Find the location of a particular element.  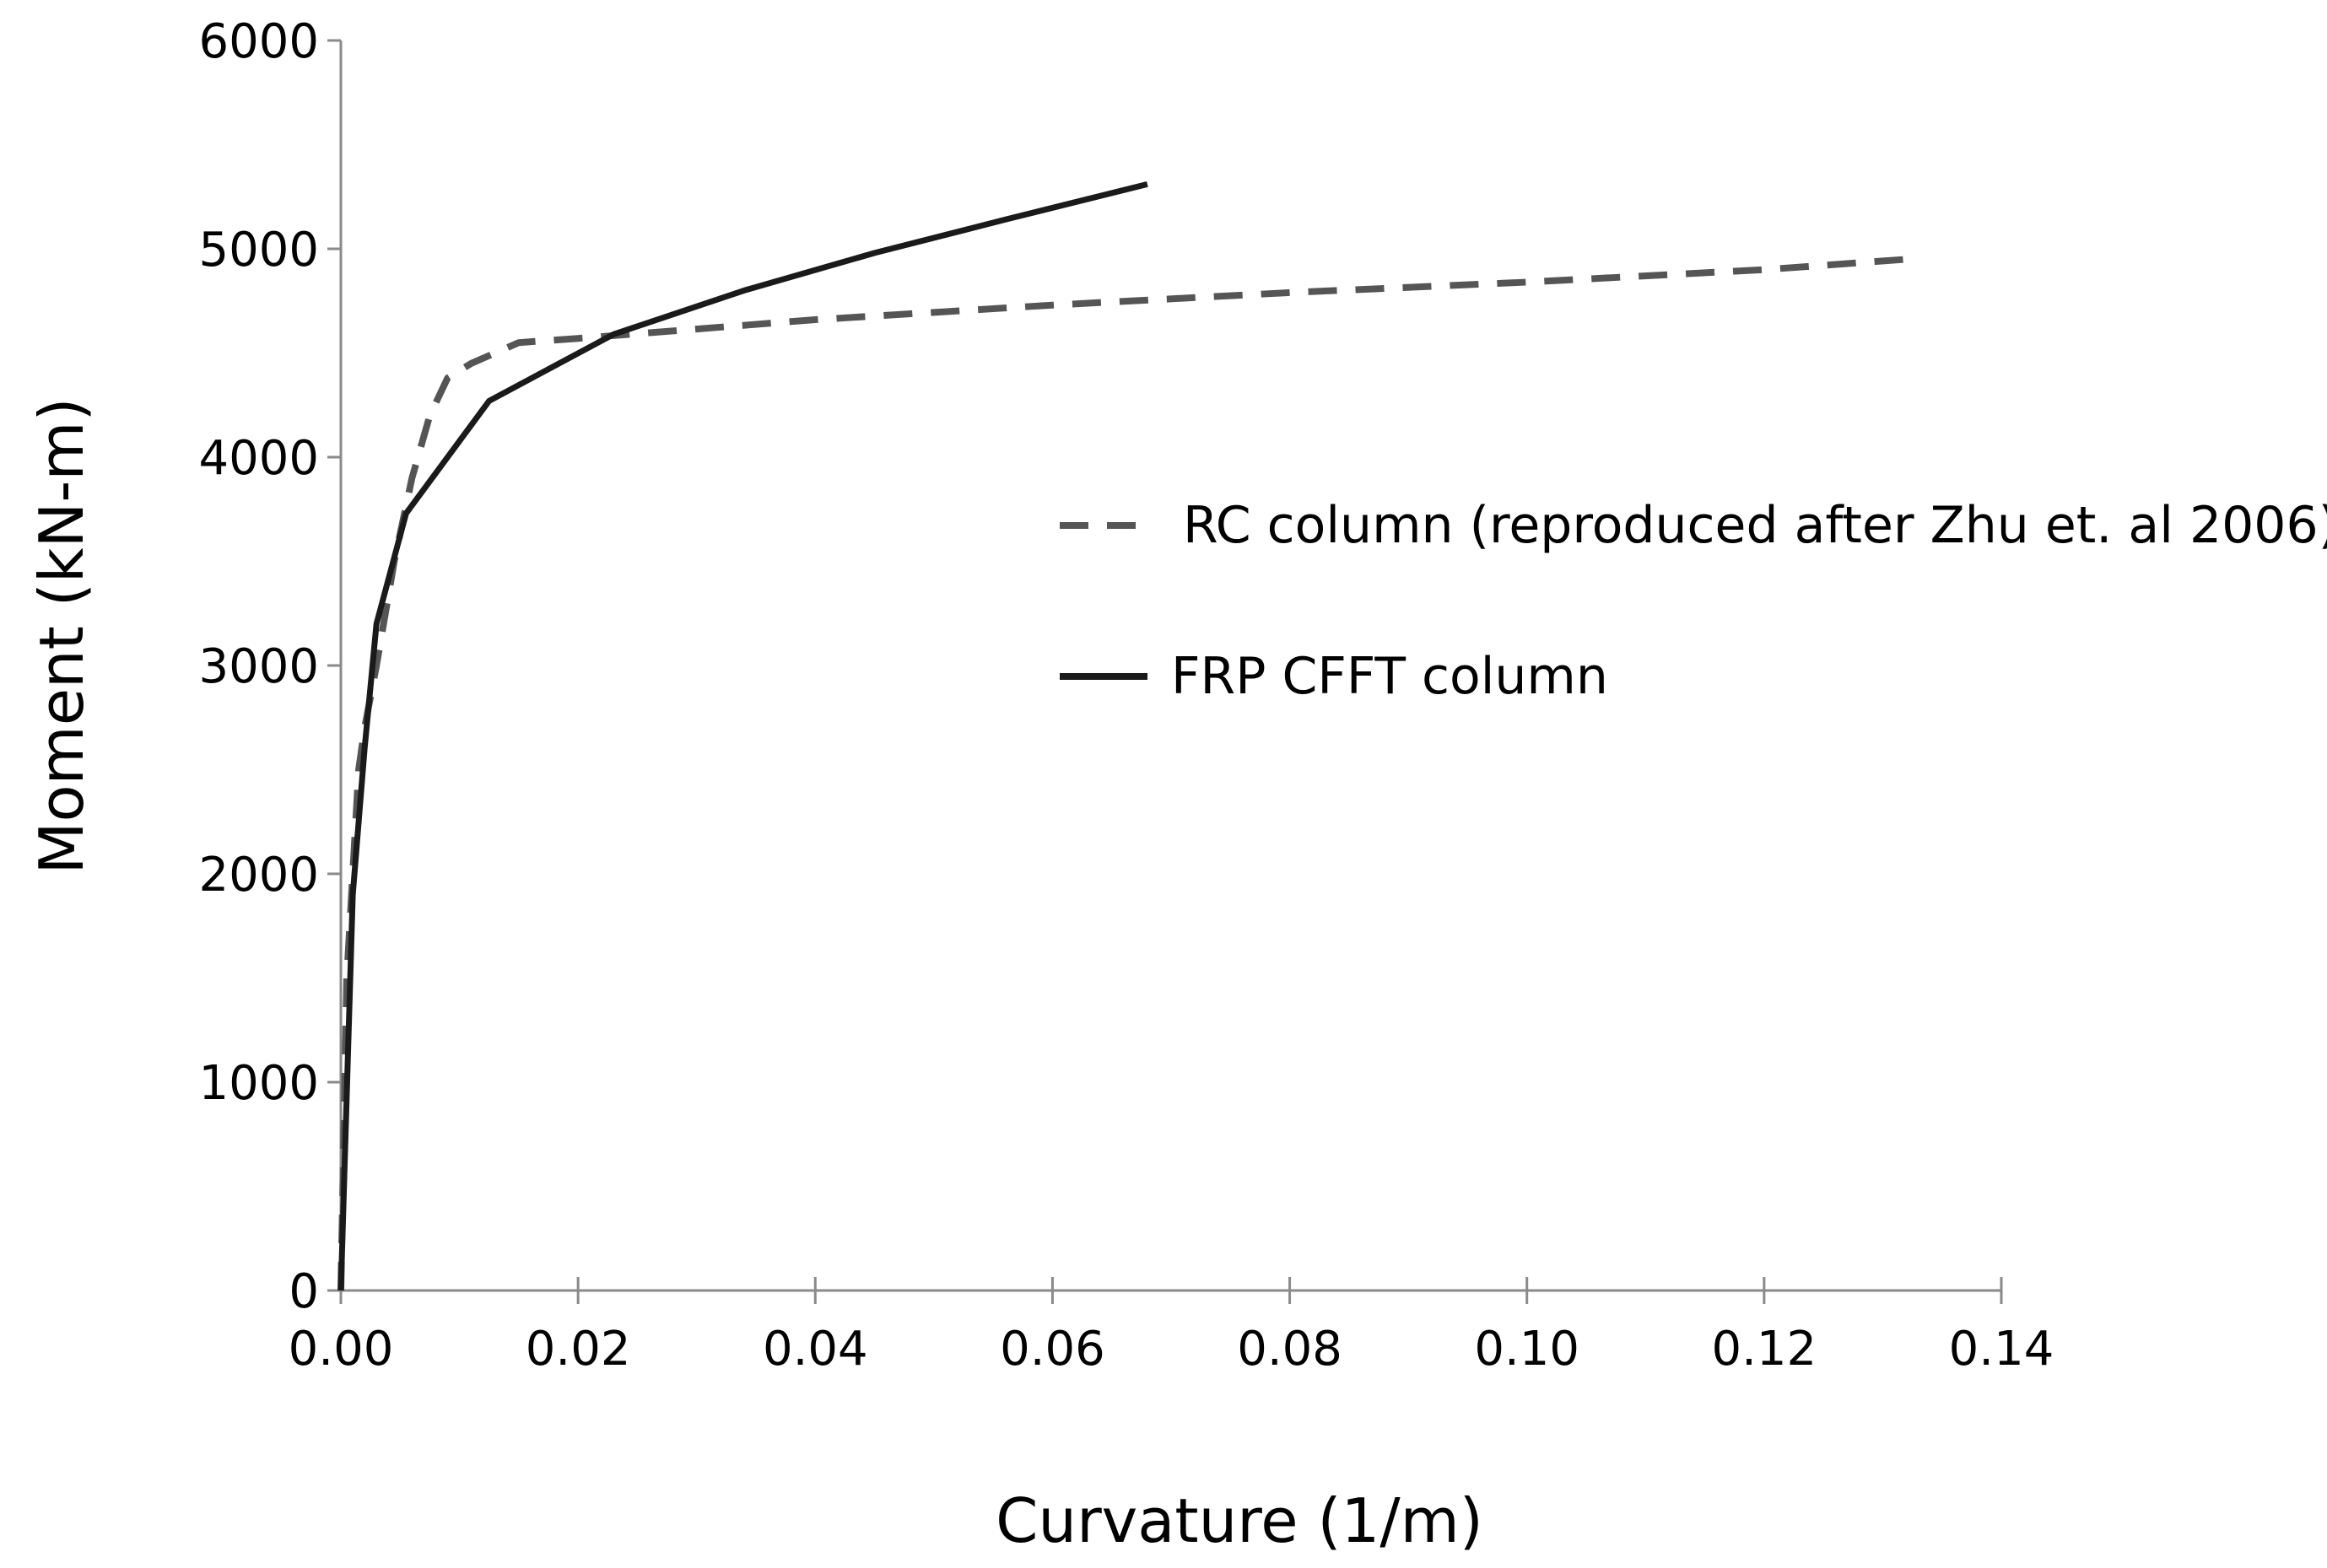

x-tick-label: 0.10 is located at coordinates (1526, 1349).